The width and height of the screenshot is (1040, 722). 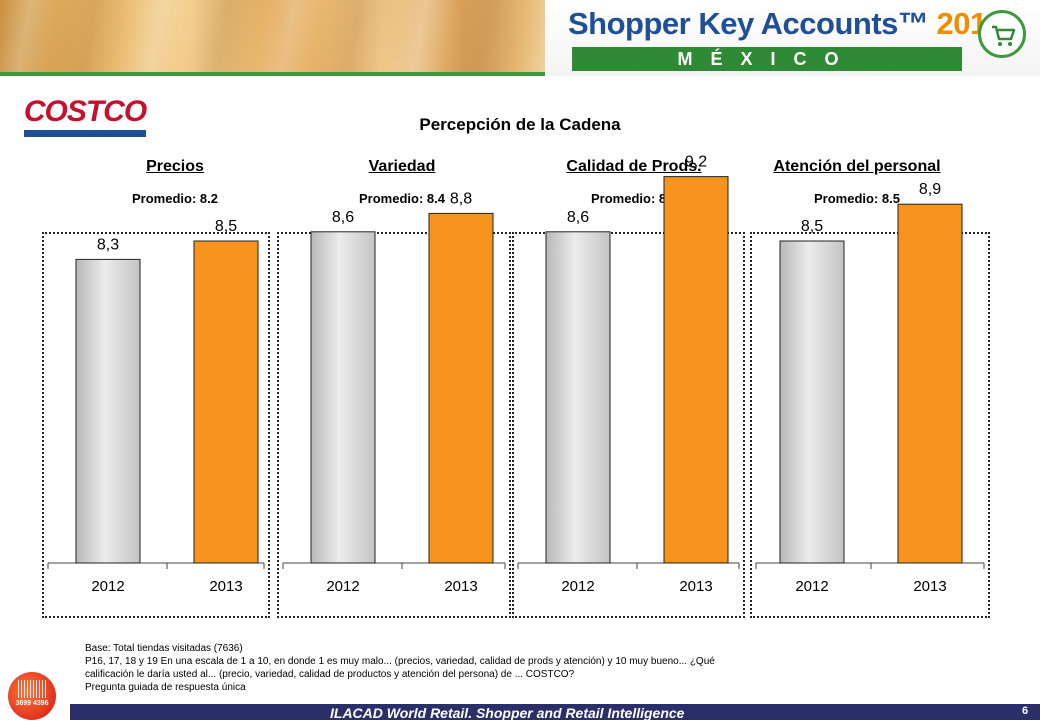 I want to click on seal-barcode, so click(x=32, y=689).